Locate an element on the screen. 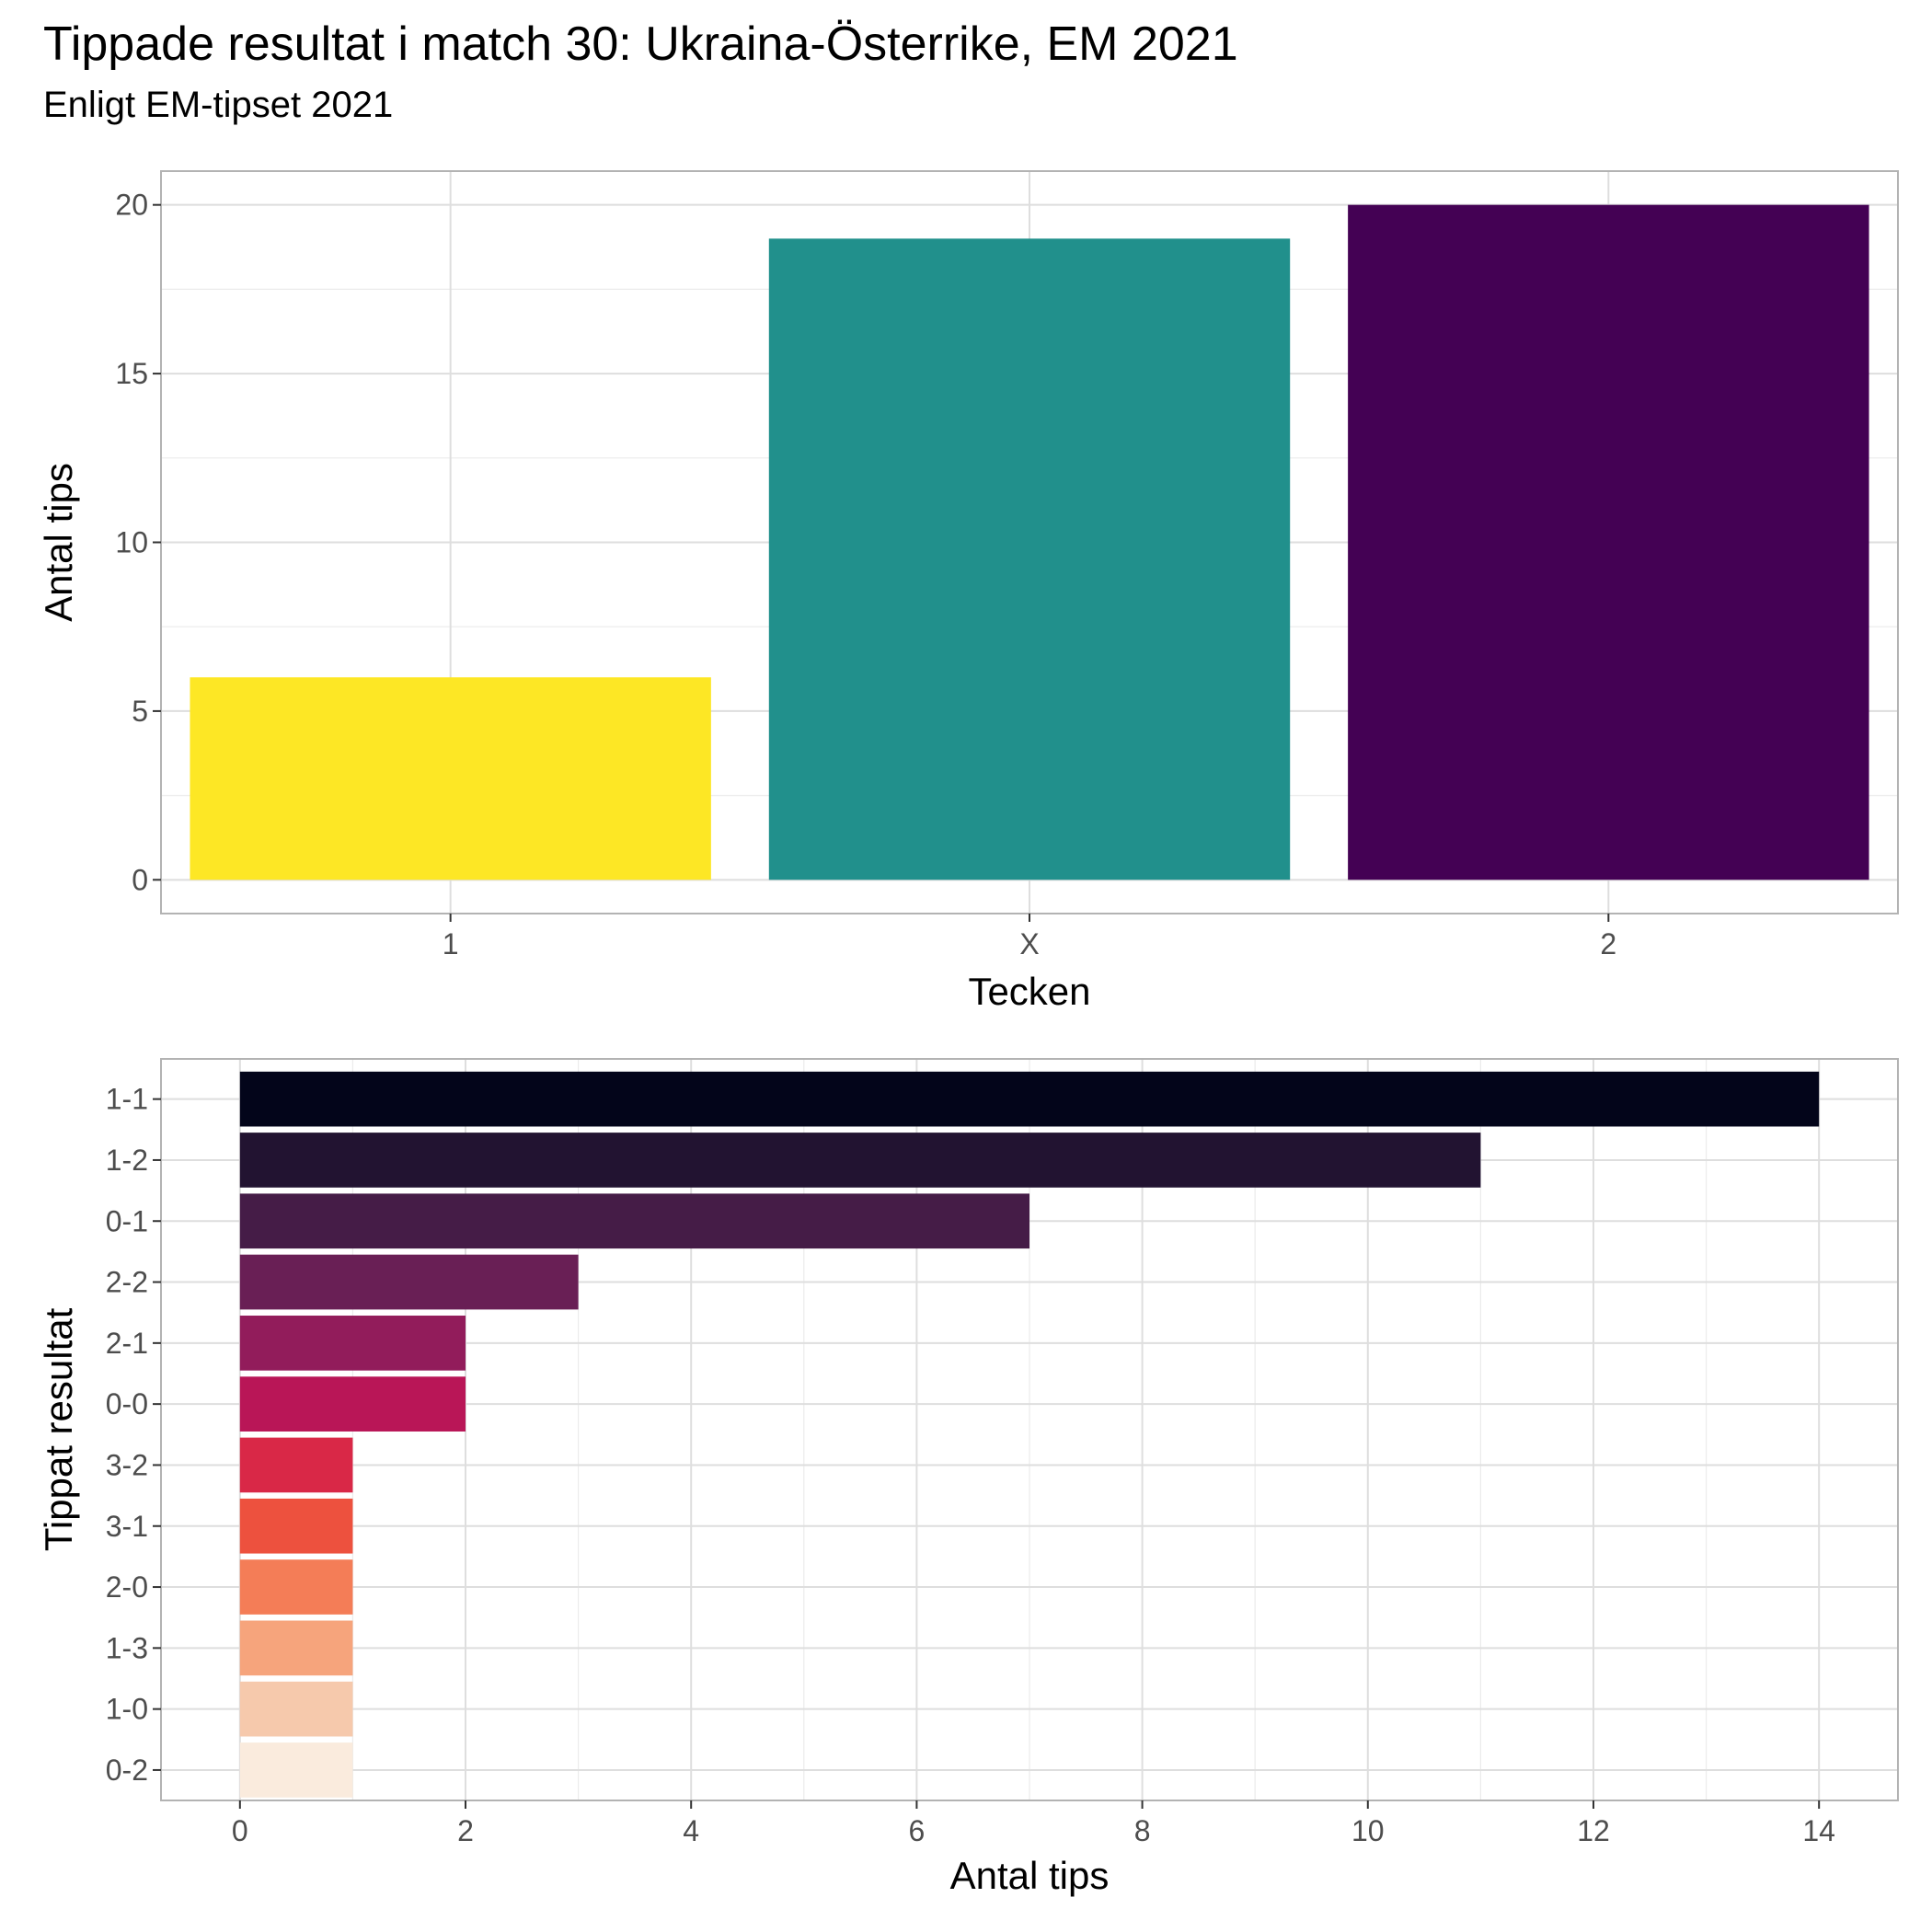 This screenshot has width=1932, height=1932. y-tick-label: 1-3 is located at coordinates (127, 1647).